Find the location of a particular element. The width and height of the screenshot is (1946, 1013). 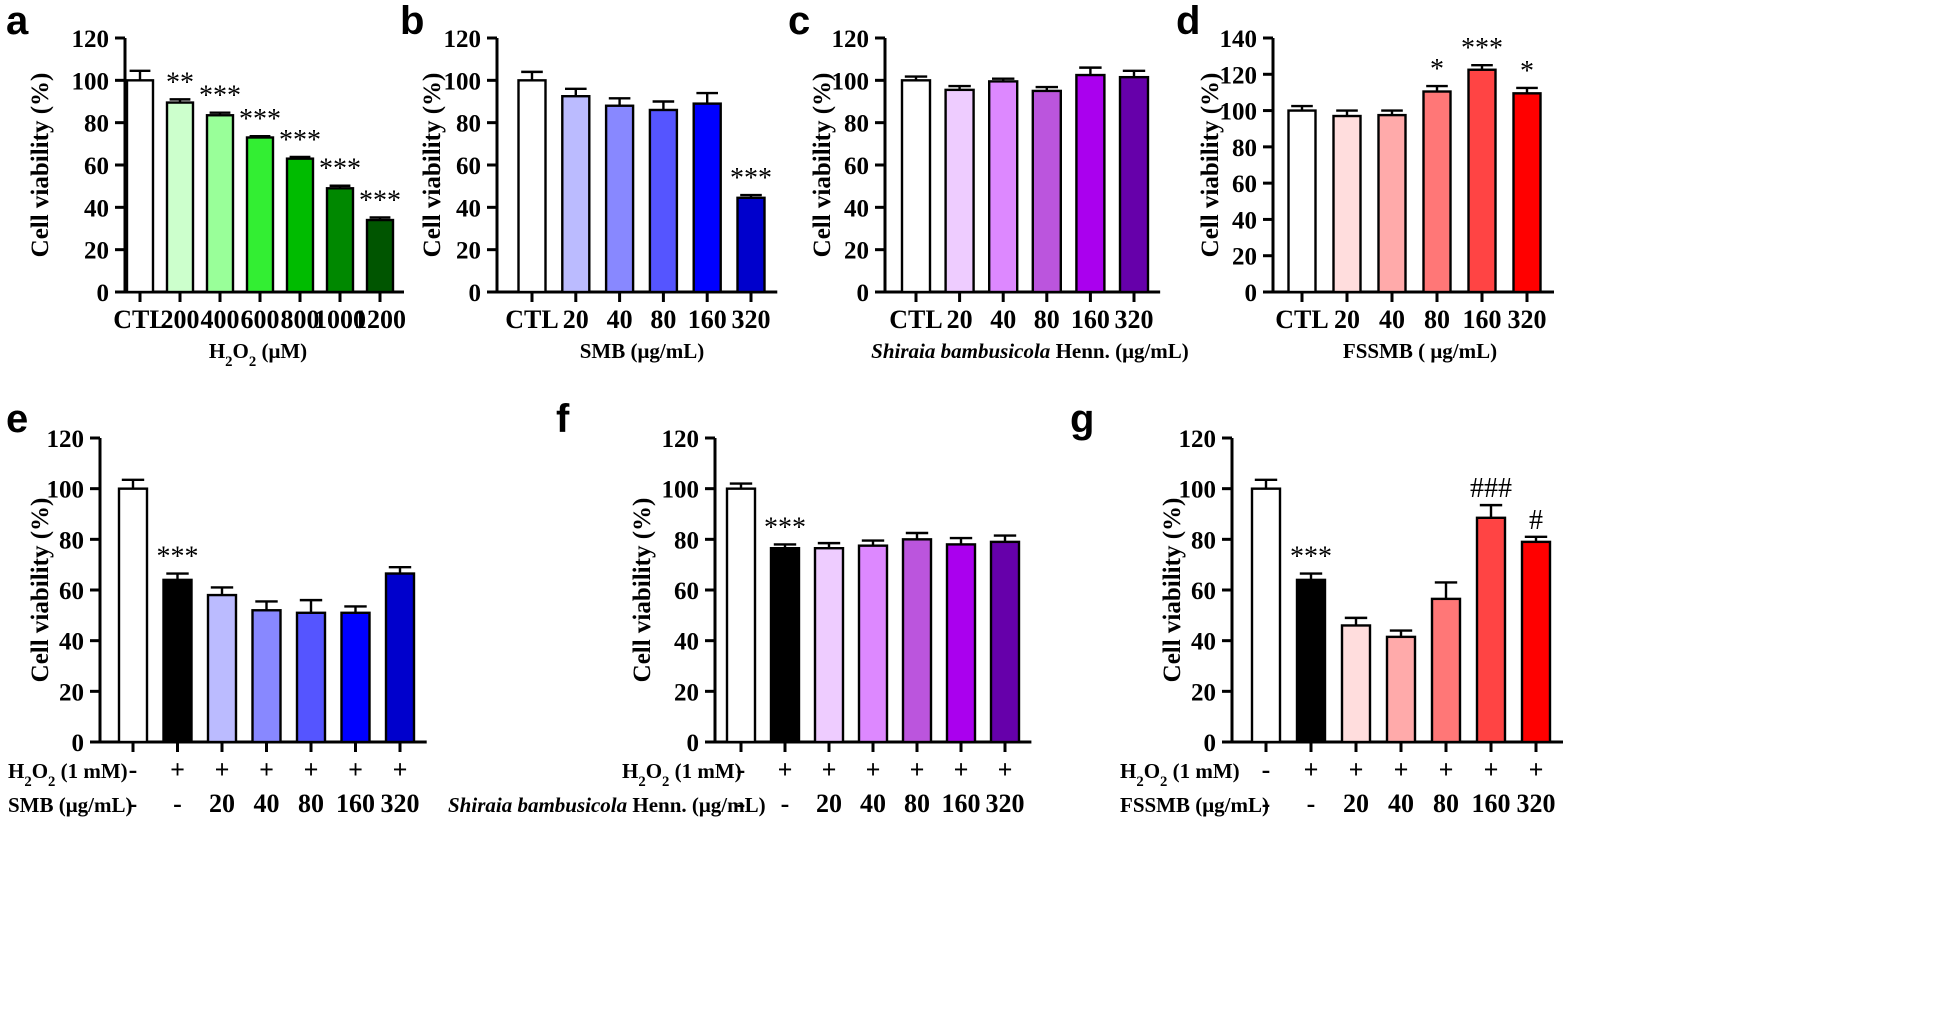

panel-letter-c: c is located at coordinates (799, 21).